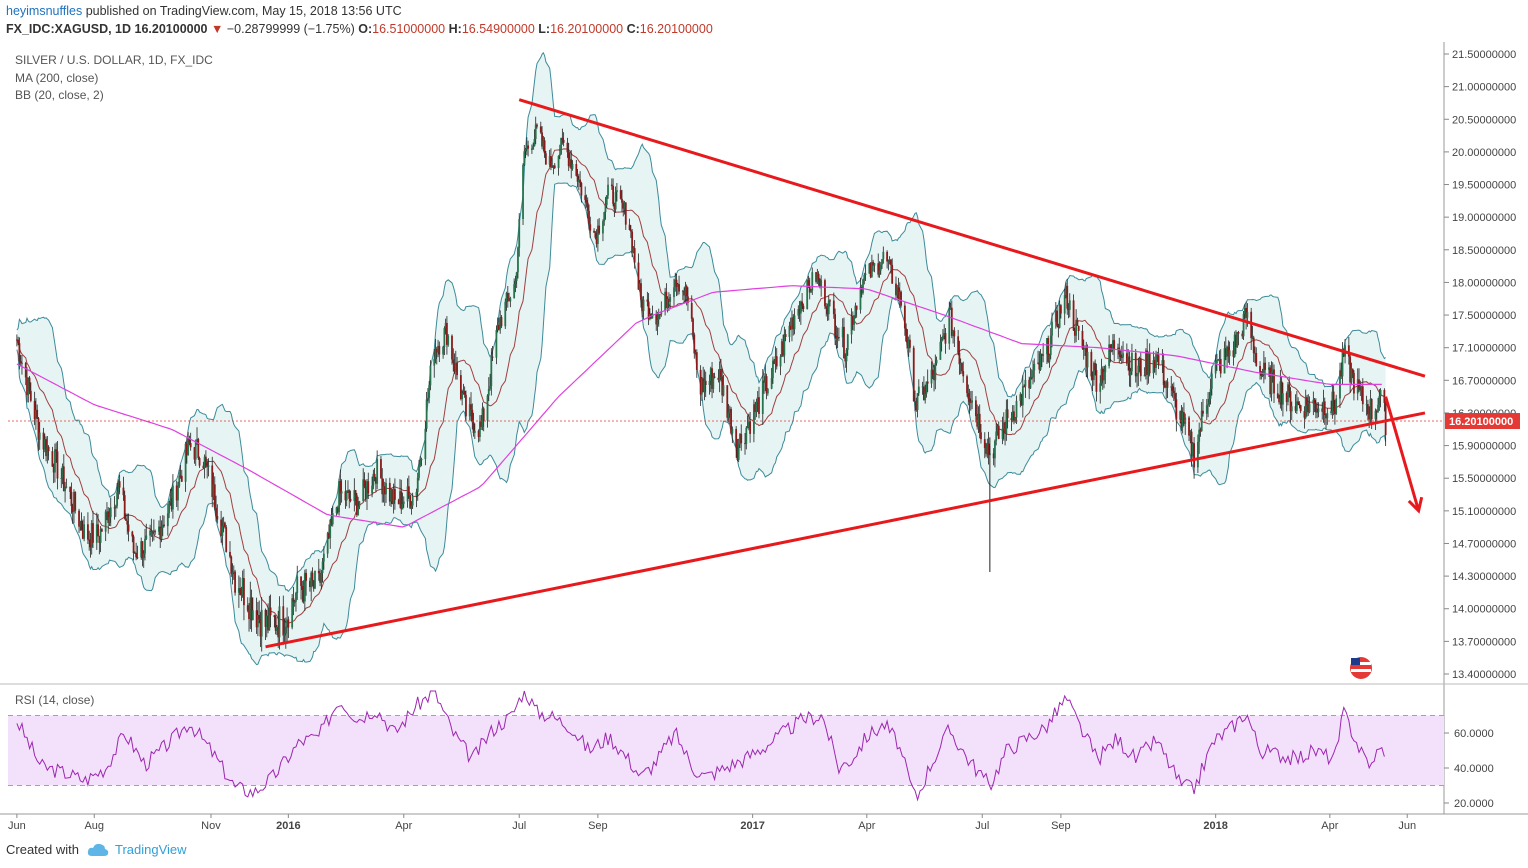 Image resolution: width=1528 pixels, height=868 pixels. What do you see at coordinates (752, 826) in the screenshot?
I see `time-tick-label: 2017` at bounding box center [752, 826].